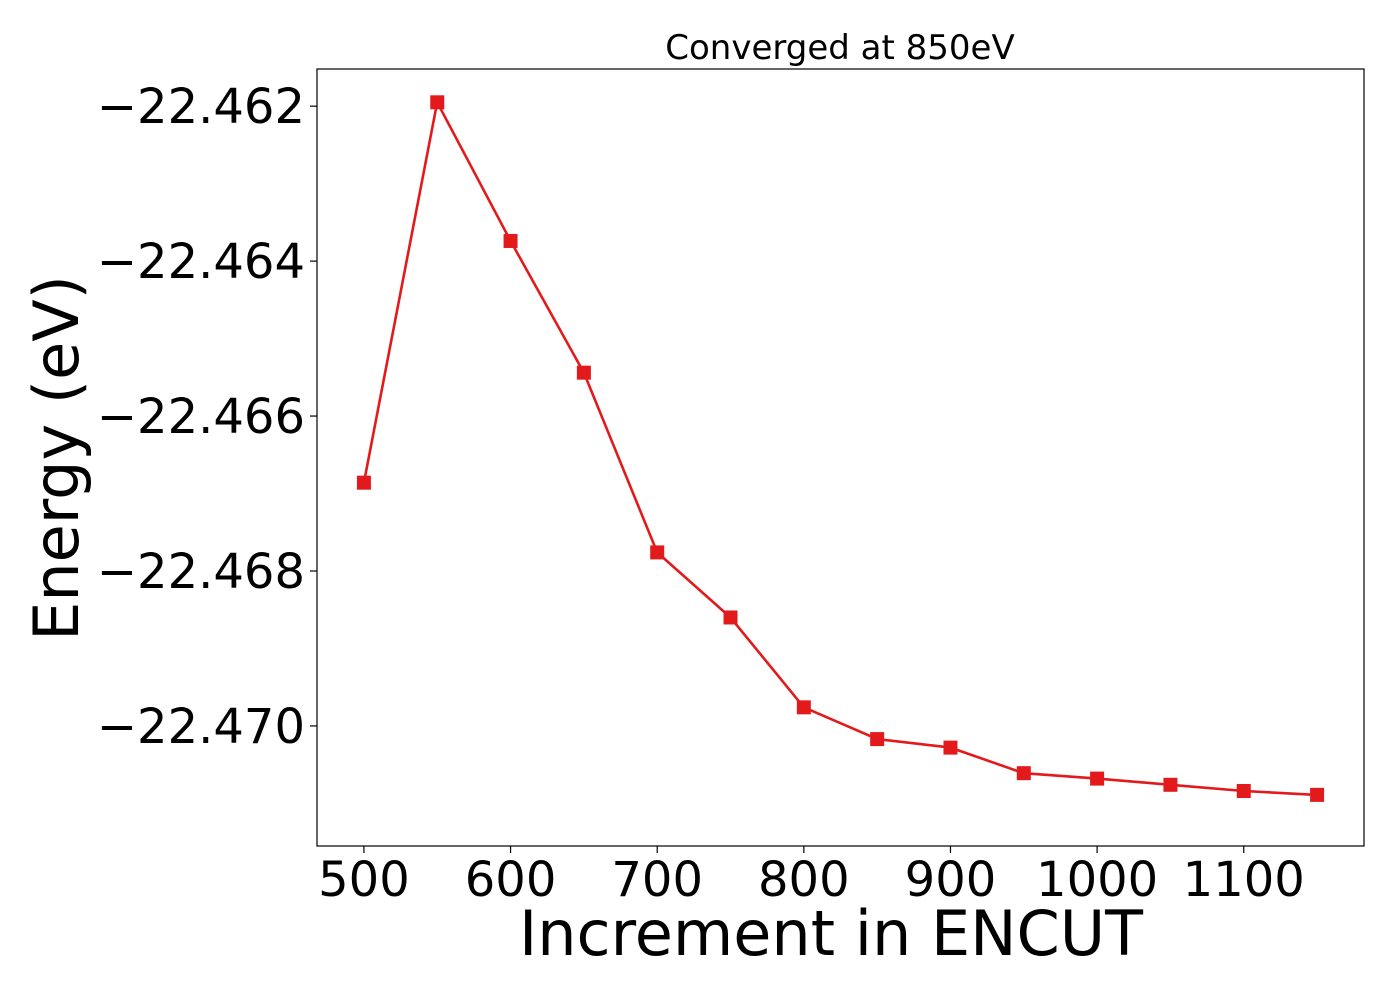  I want to click on y-axis-ticks: −22.462 −22.464 −22.466 −22.468 −22.470, so click(207, 417).